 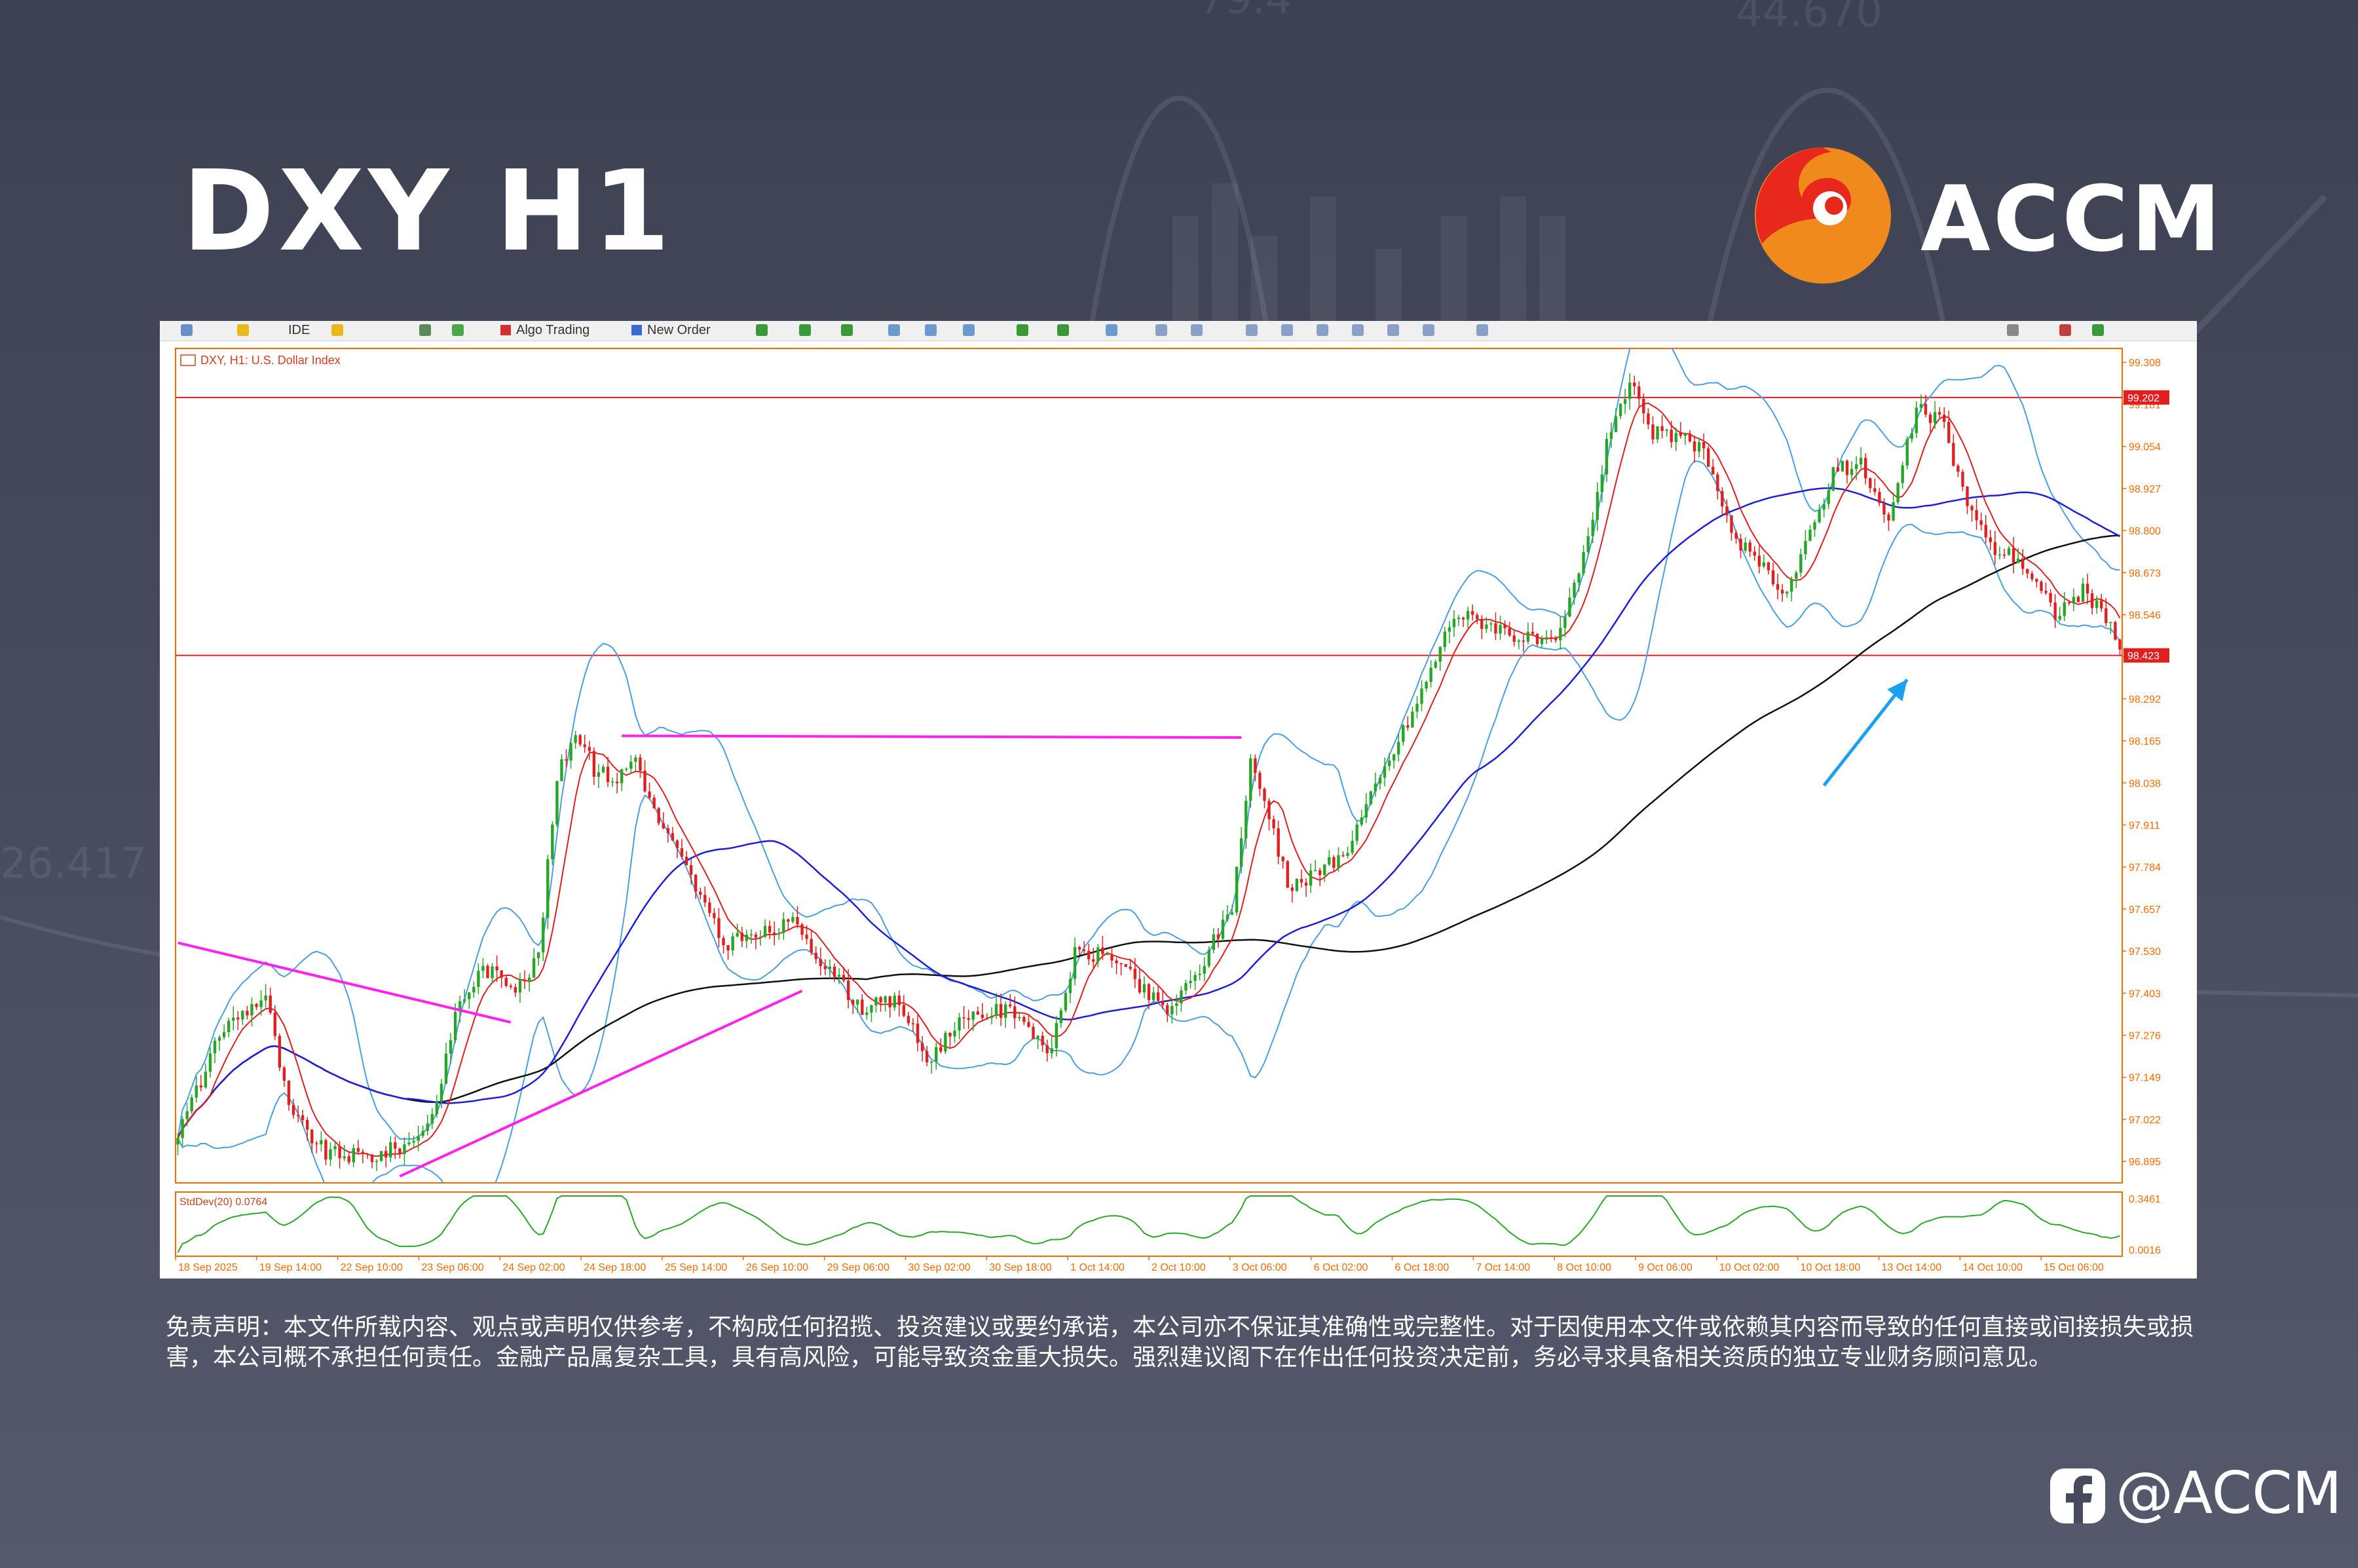 What do you see at coordinates (805, 330) in the screenshot?
I see `candlestick-icon` at bounding box center [805, 330].